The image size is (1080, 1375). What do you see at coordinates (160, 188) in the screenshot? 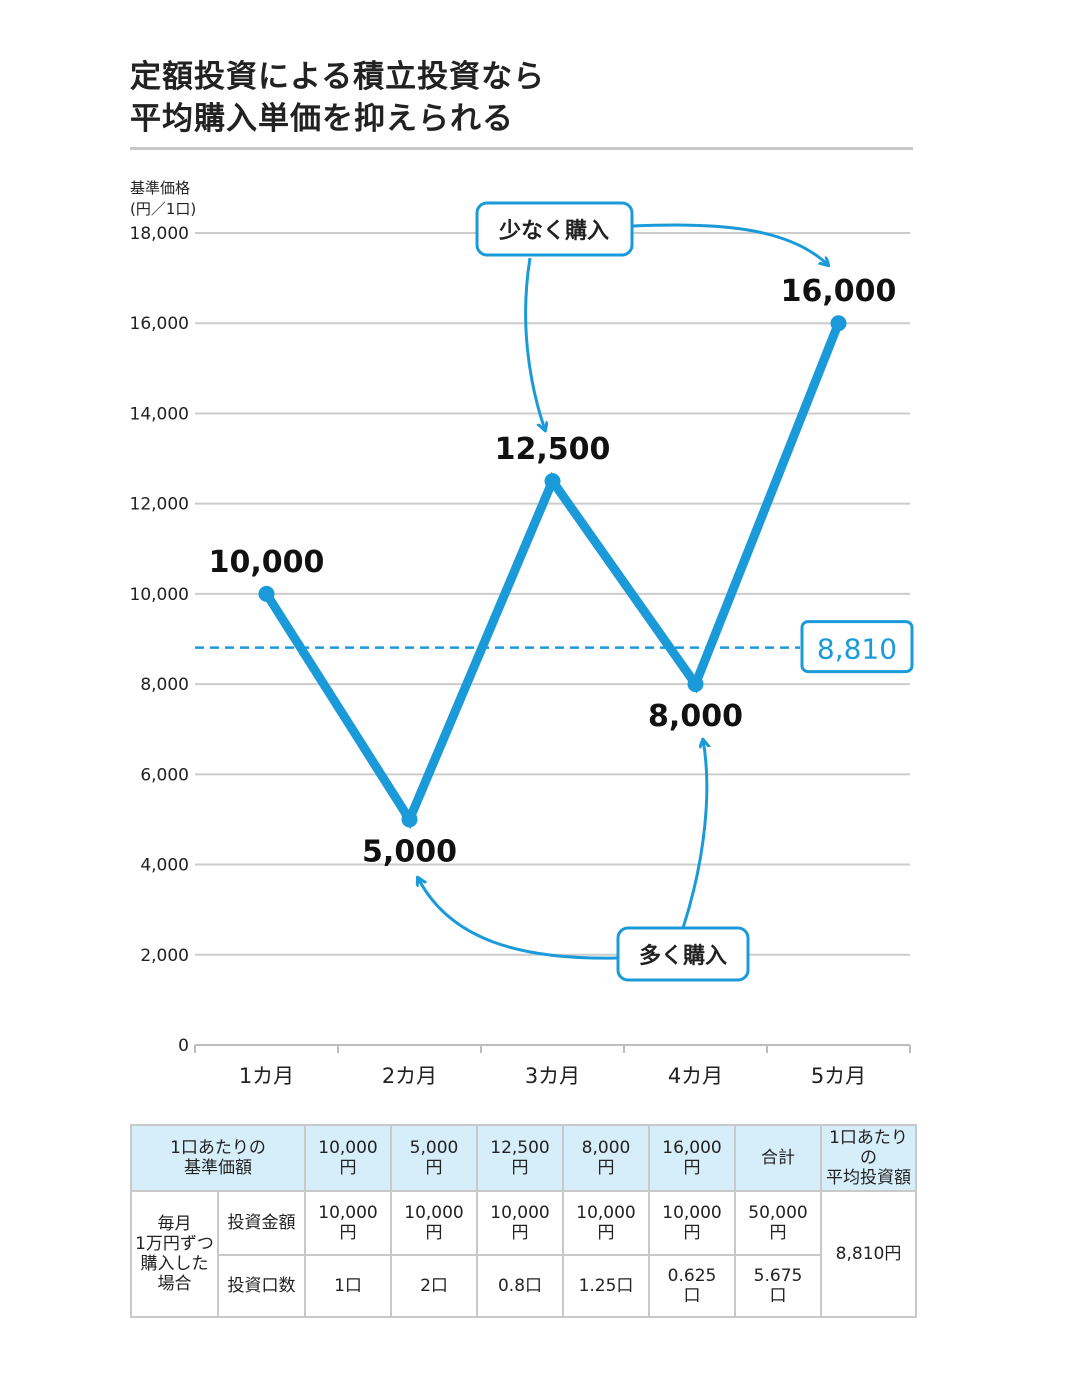
I see `y-axis-label-line1: 基準価格` at bounding box center [160, 188].